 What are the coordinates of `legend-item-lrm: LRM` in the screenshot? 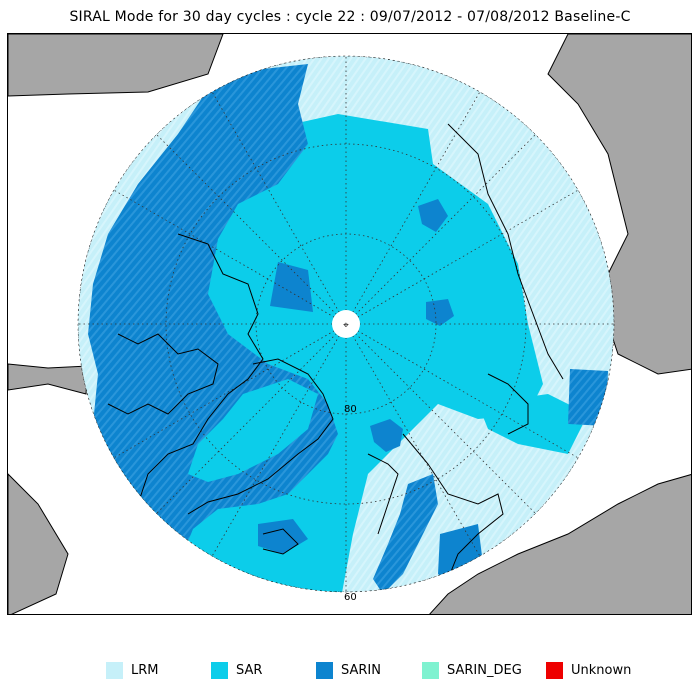 It's located at (132, 670).